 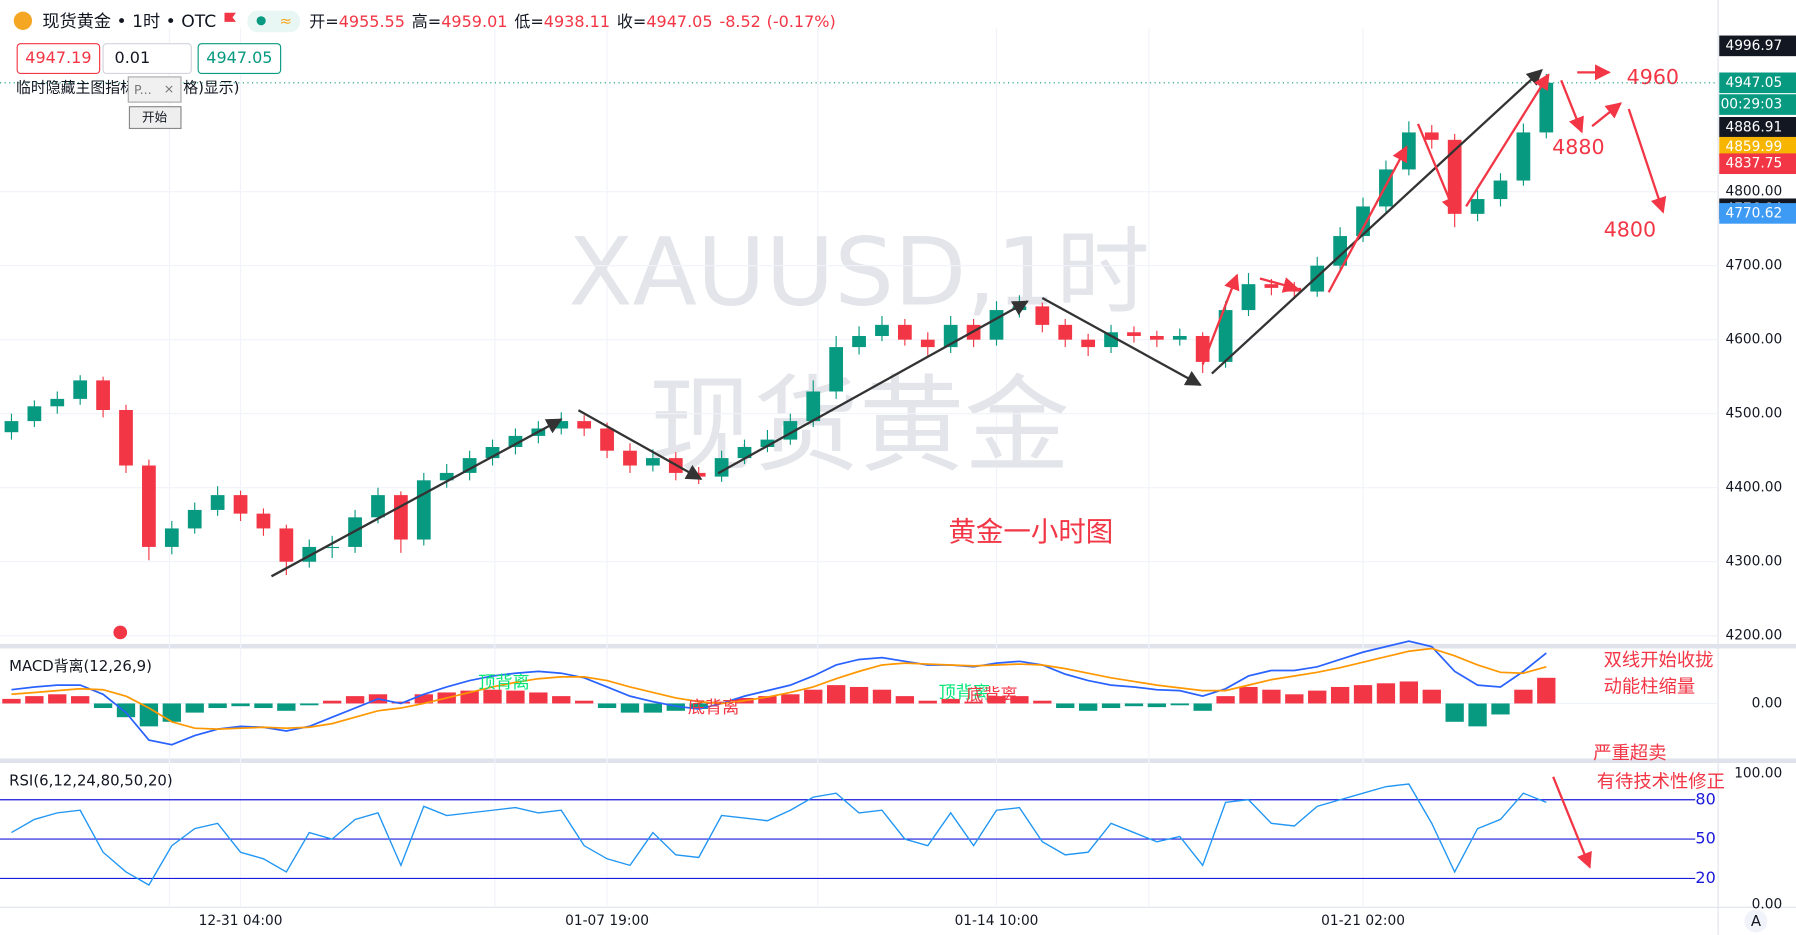 I want to click on target-label: 4800, so click(x=1630, y=229).